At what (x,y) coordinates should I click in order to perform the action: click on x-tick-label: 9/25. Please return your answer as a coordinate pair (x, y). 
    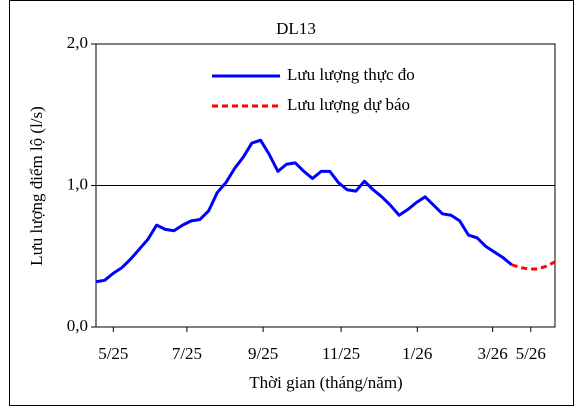
    Looking at the image, I should click on (263, 353).